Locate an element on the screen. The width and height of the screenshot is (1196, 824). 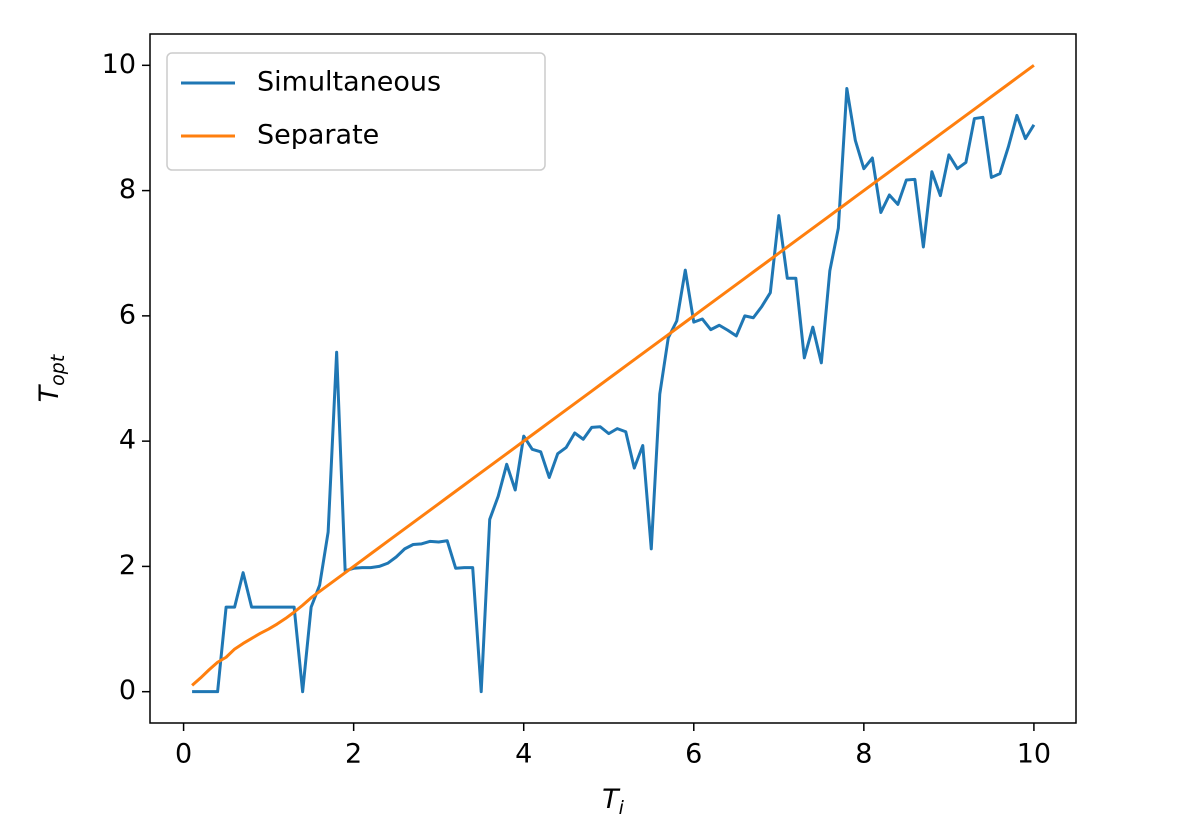
y-tick-label: 2 is located at coordinates (127, 565).